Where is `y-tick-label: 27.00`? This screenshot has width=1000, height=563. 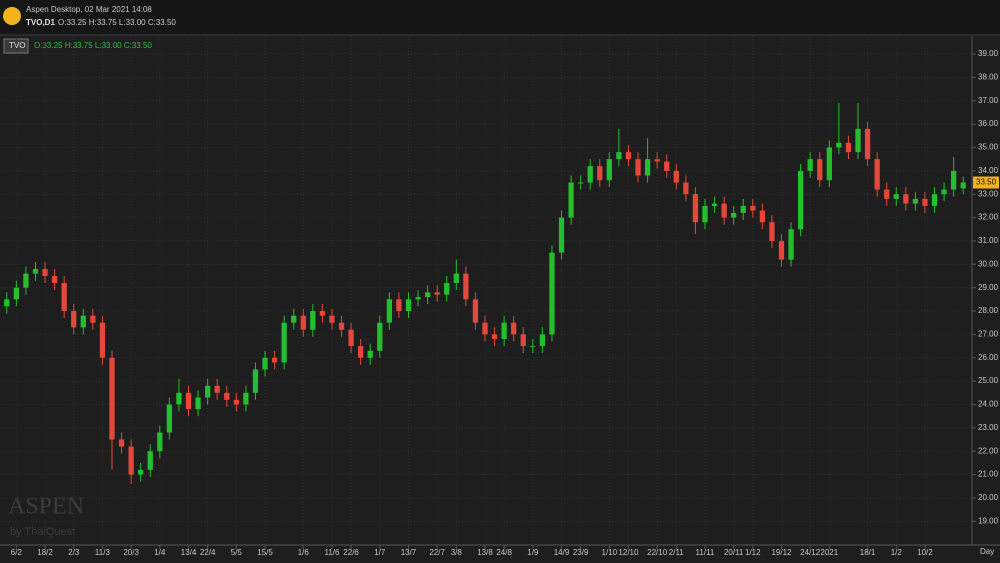 y-tick-label: 27.00 is located at coordinates (988, 334).